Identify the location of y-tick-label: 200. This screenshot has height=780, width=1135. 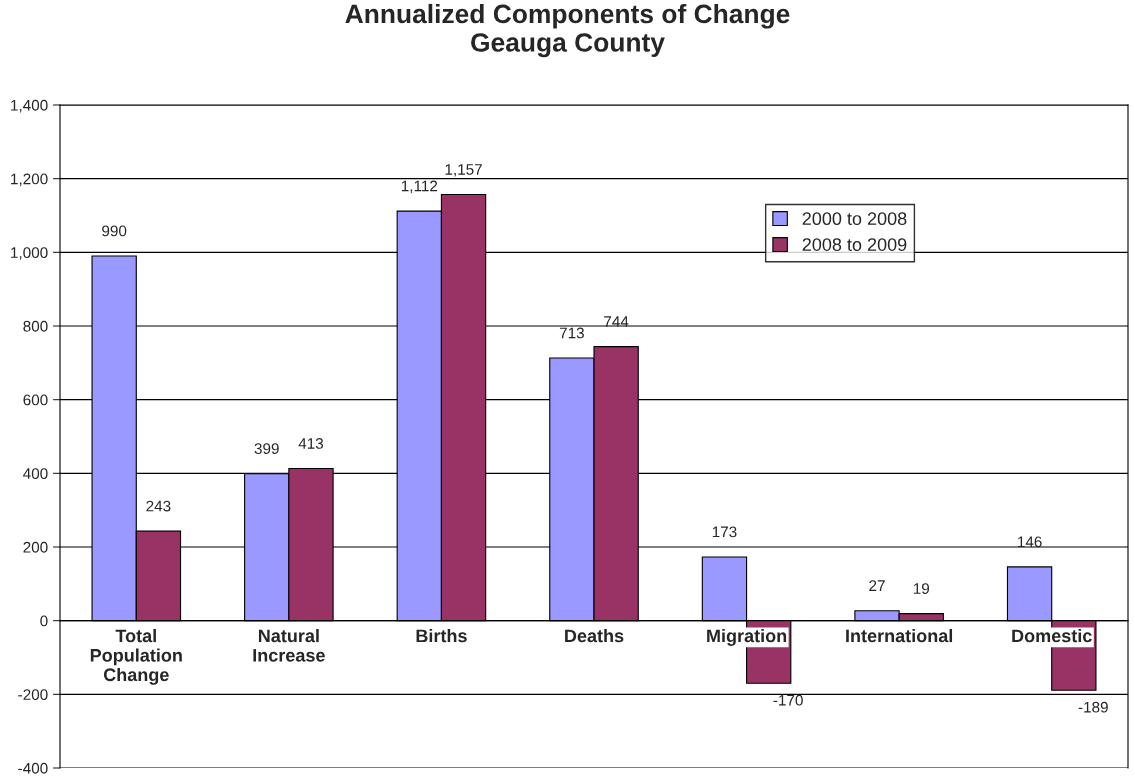
(35, 547).